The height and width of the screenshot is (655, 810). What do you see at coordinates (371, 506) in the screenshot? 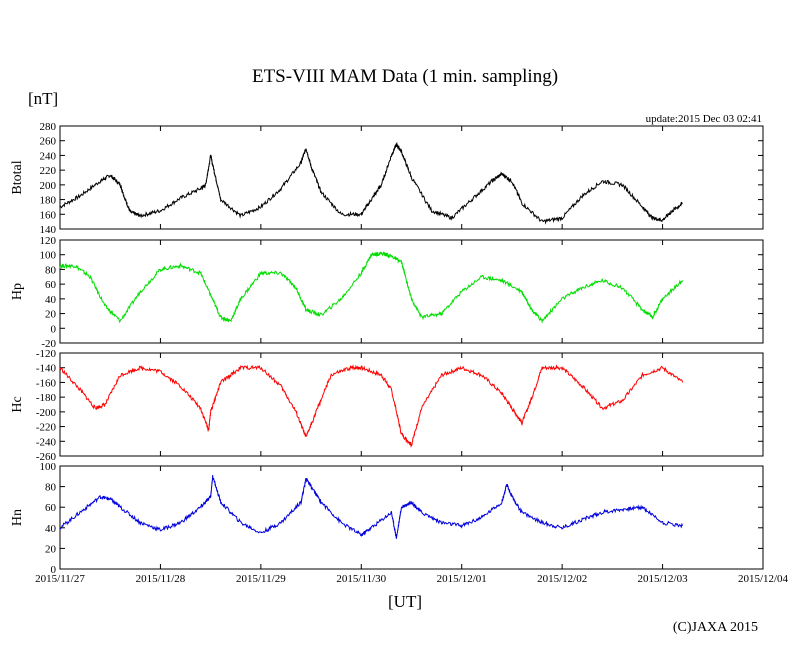
I see `series-line-hn` at bounding box center [371, 506].